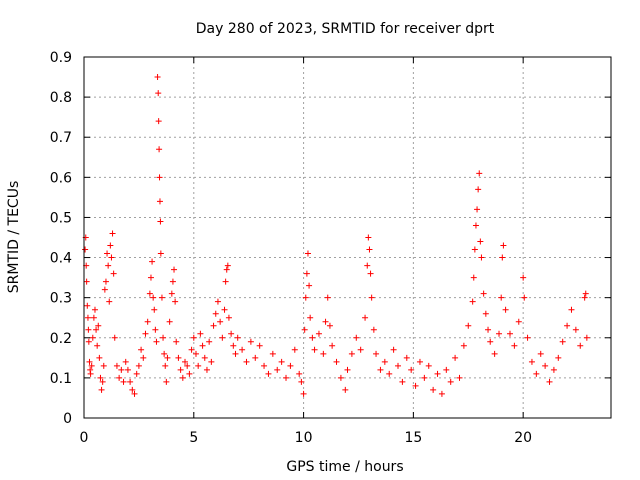  Describe the element at coordinates (67, 419) in the screenshot. I see `y-tick-label: 0` at that location.